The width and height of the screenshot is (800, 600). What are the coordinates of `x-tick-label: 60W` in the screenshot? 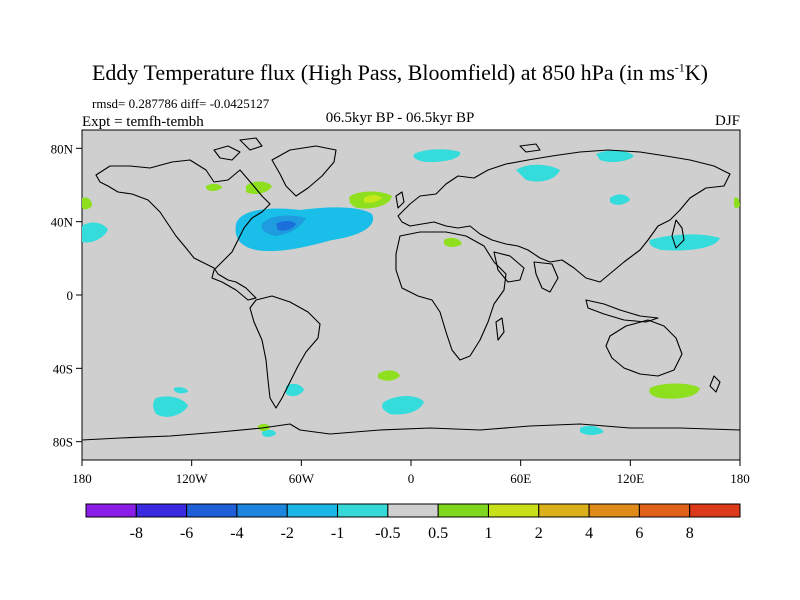 It's located at (302, 478).